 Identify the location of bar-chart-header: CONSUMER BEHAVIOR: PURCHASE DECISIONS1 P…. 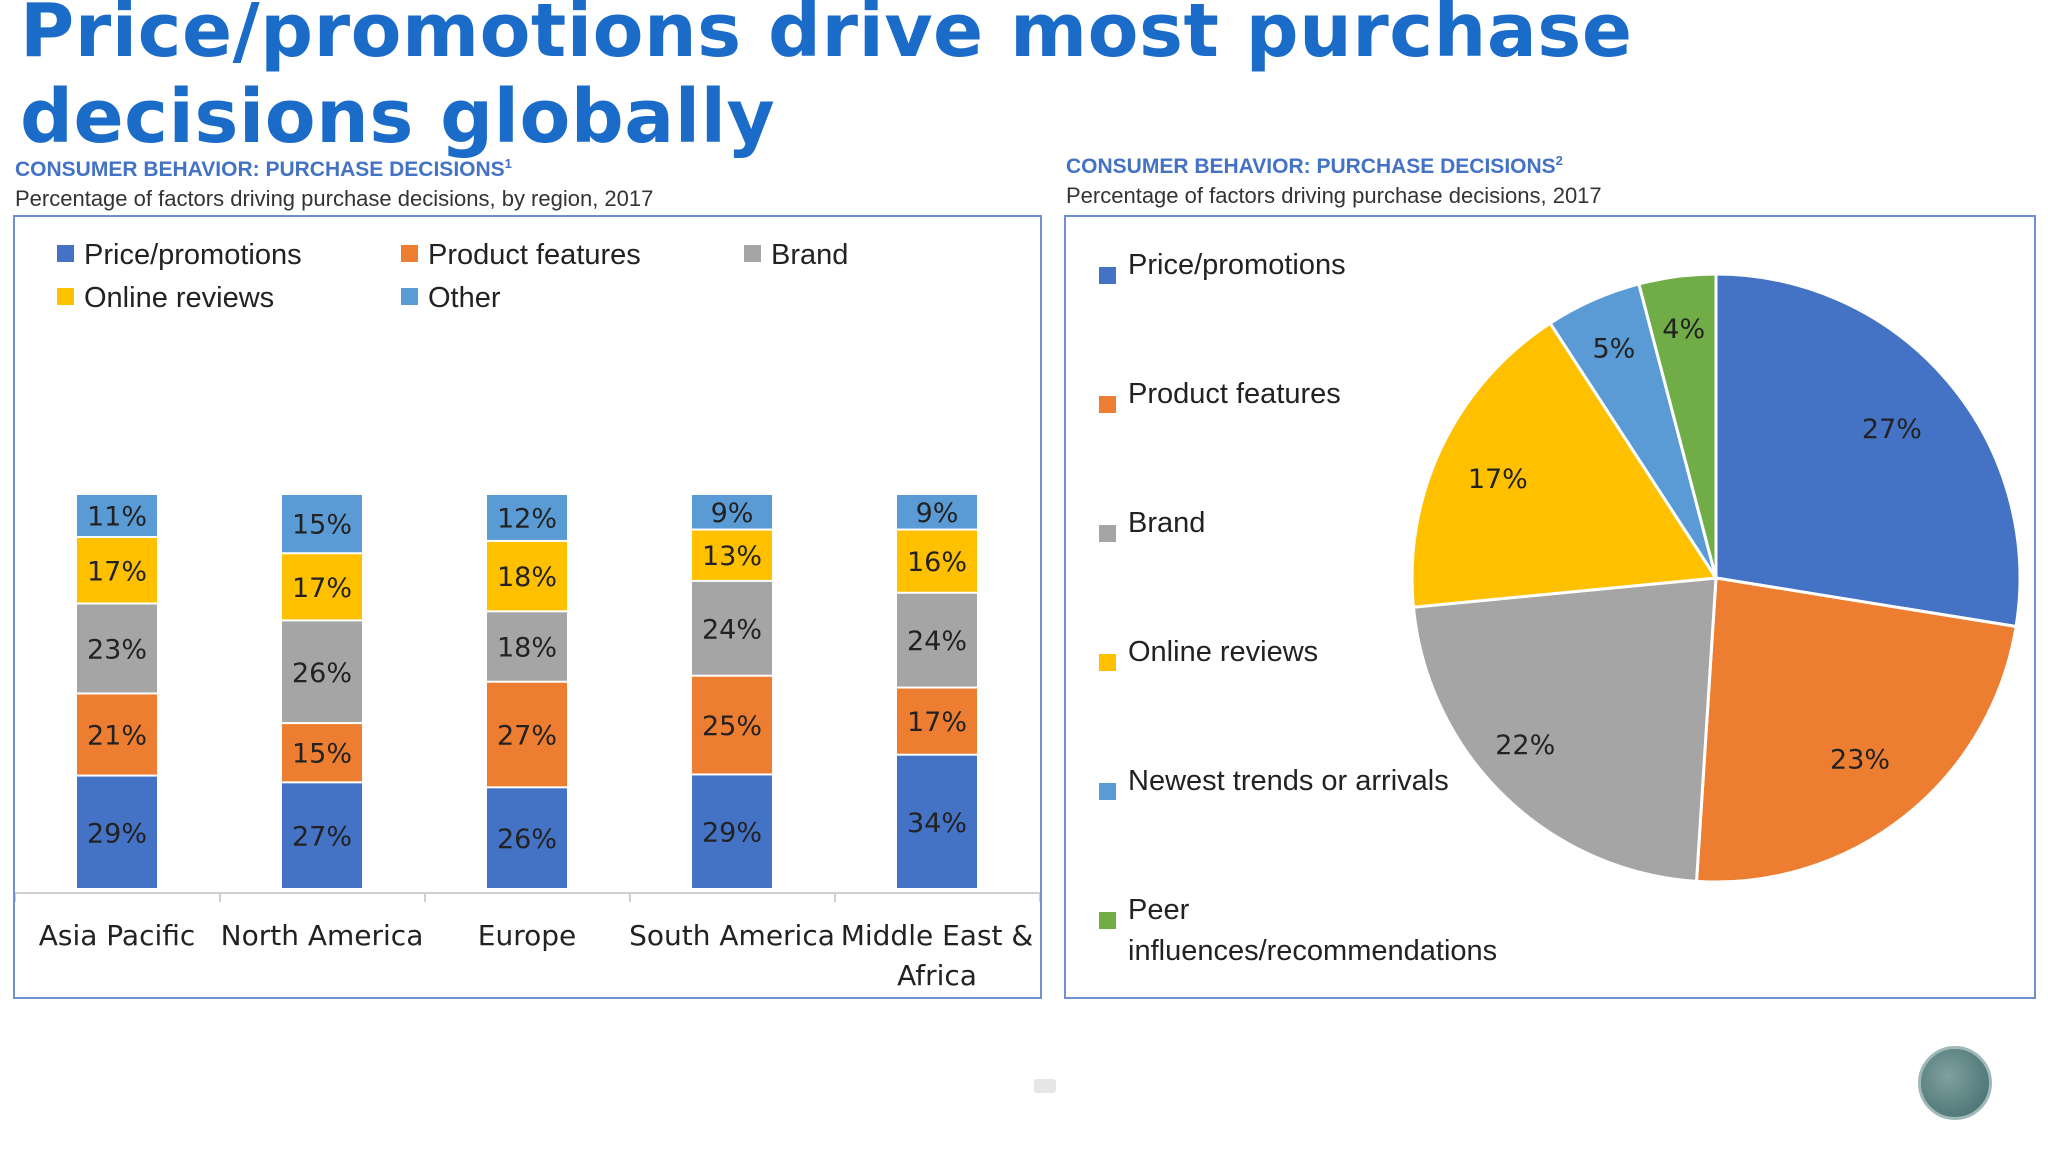
(334, 184).